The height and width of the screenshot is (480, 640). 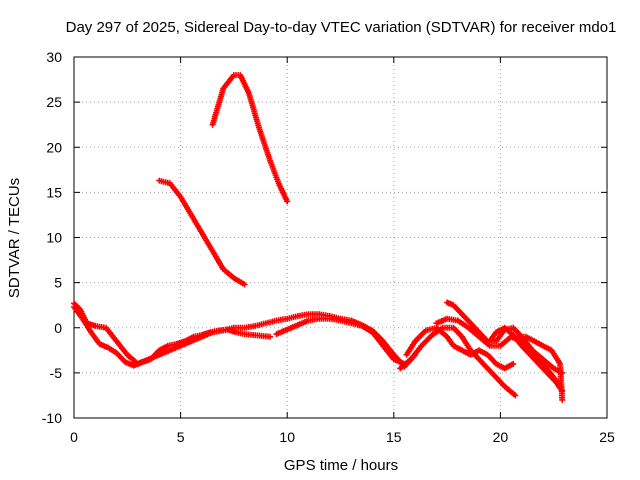 What do you see at coordinates (52, 418) in the screenshot?
I see `y-tick-label: -10` at bounding box center [52, 418].